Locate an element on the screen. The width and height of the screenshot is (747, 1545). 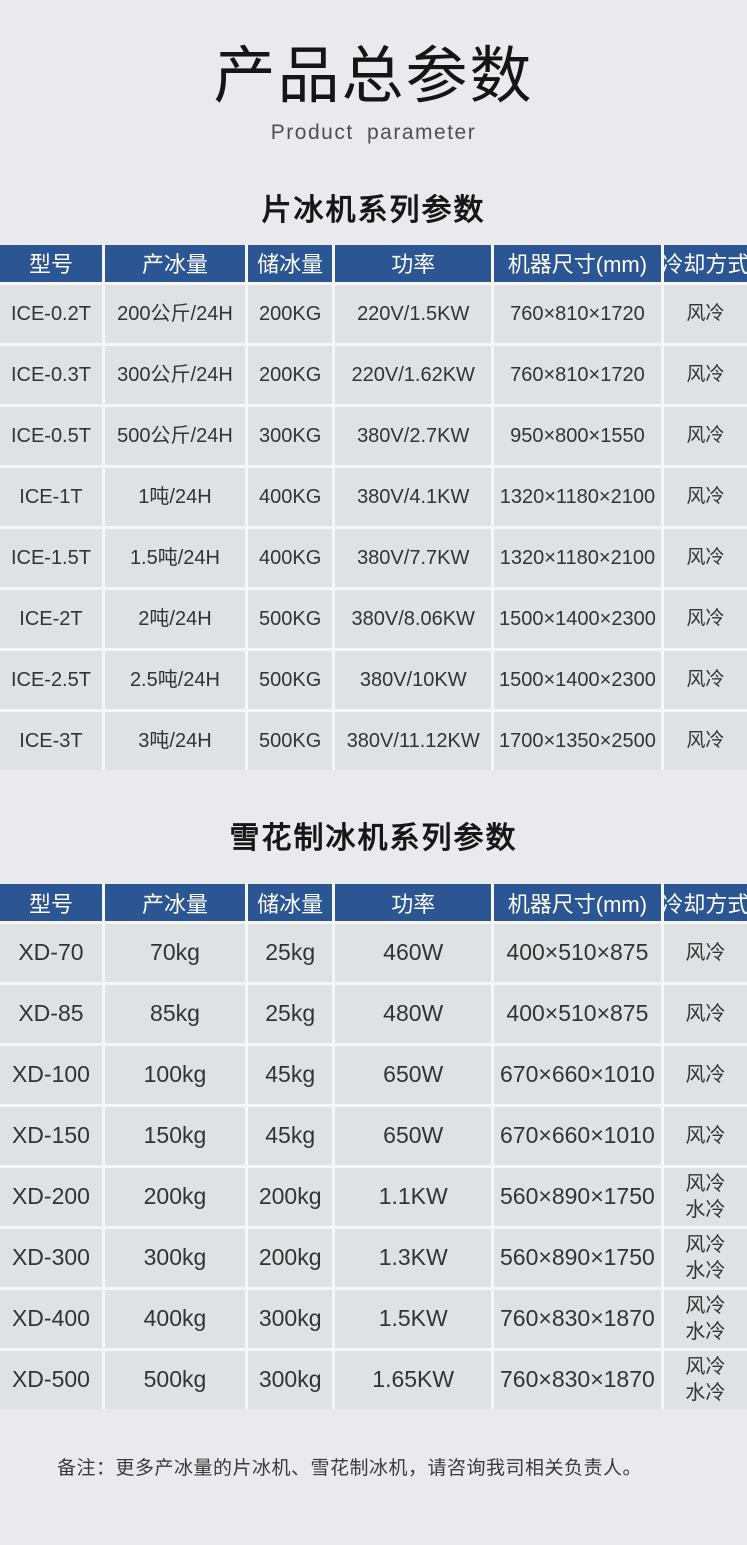
production-cell: 1.5吨/24H is located at coordinates (175, 557).